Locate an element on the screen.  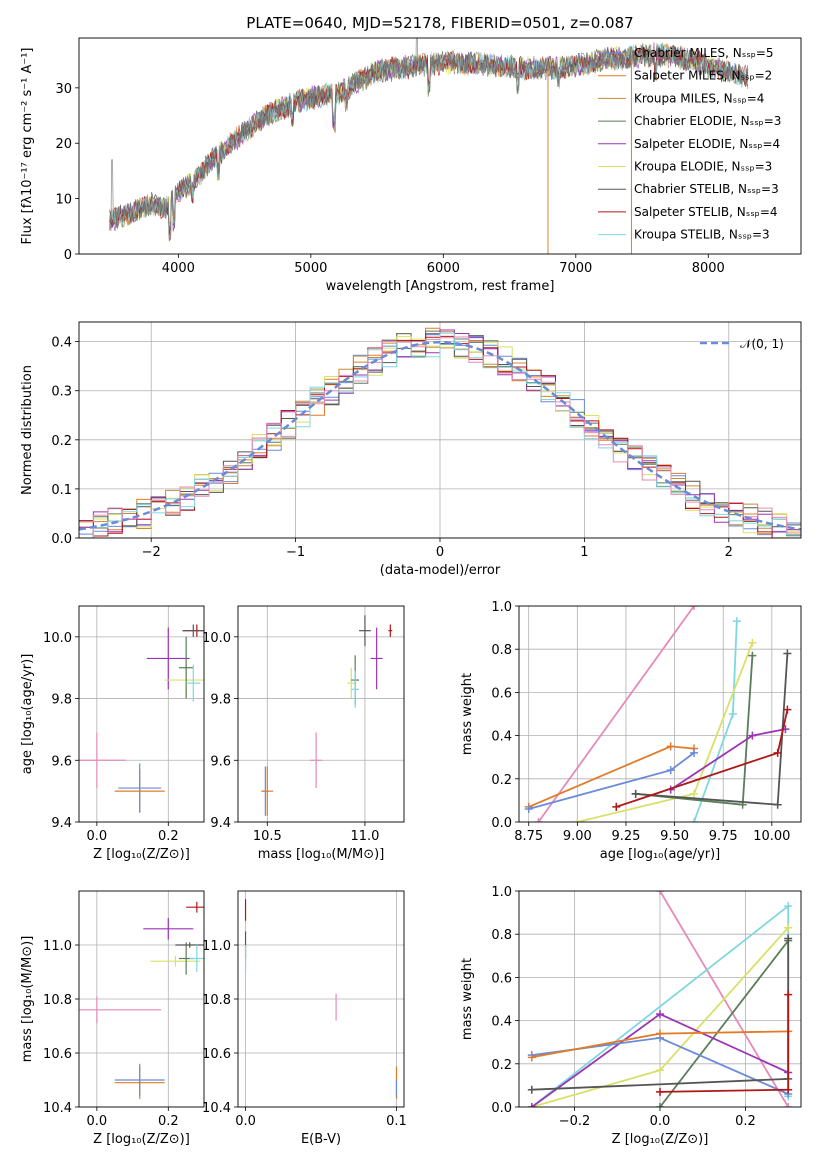
legend-entry: Chabrier MILES, Nₛₛₚ=5 is located at coordinates (704, 53).